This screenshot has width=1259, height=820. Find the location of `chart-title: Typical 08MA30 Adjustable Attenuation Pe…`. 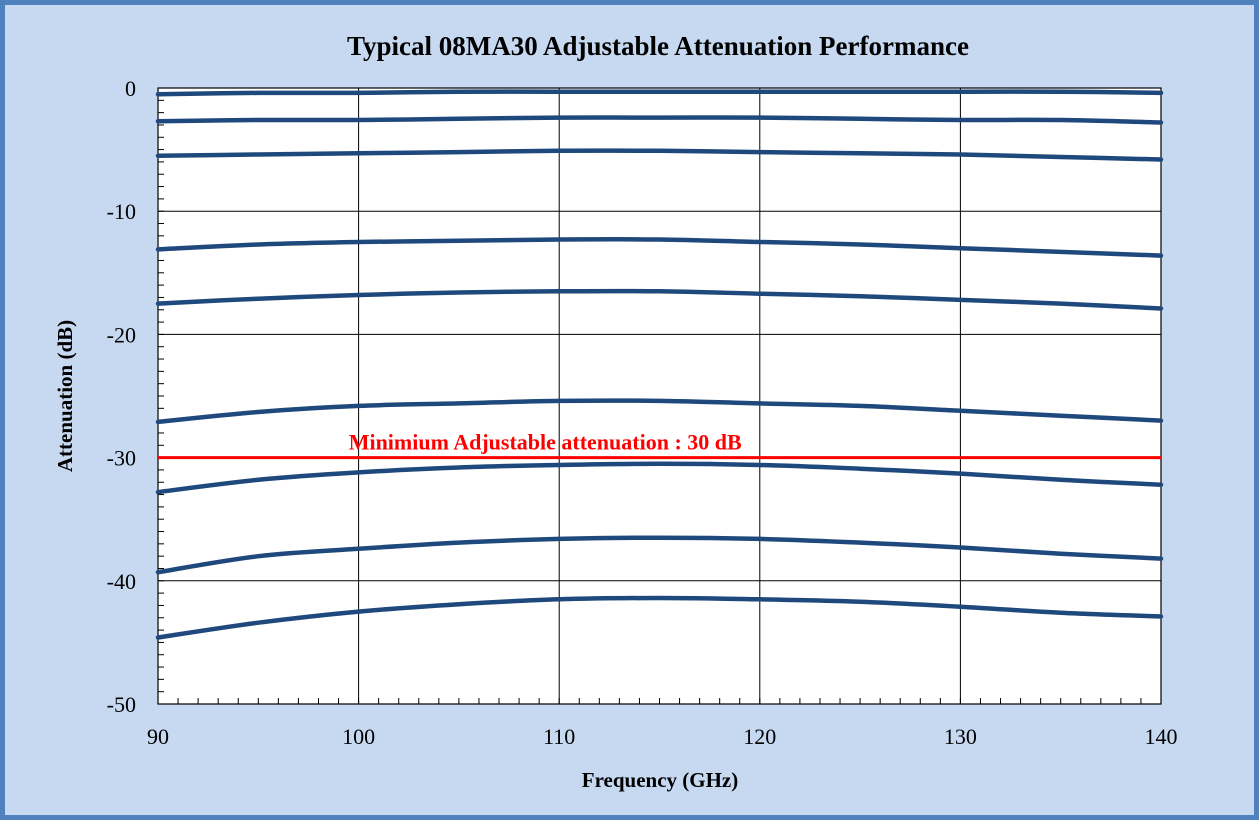

chart-title: Typical 08MA30 Adjustable Attenuation Pe… is located at coordinates (658, 46).